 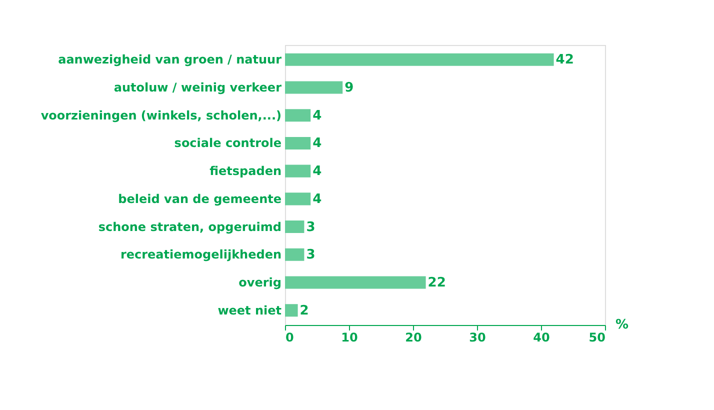 I want to click on data-label: 42, so click(x=565, y=60).